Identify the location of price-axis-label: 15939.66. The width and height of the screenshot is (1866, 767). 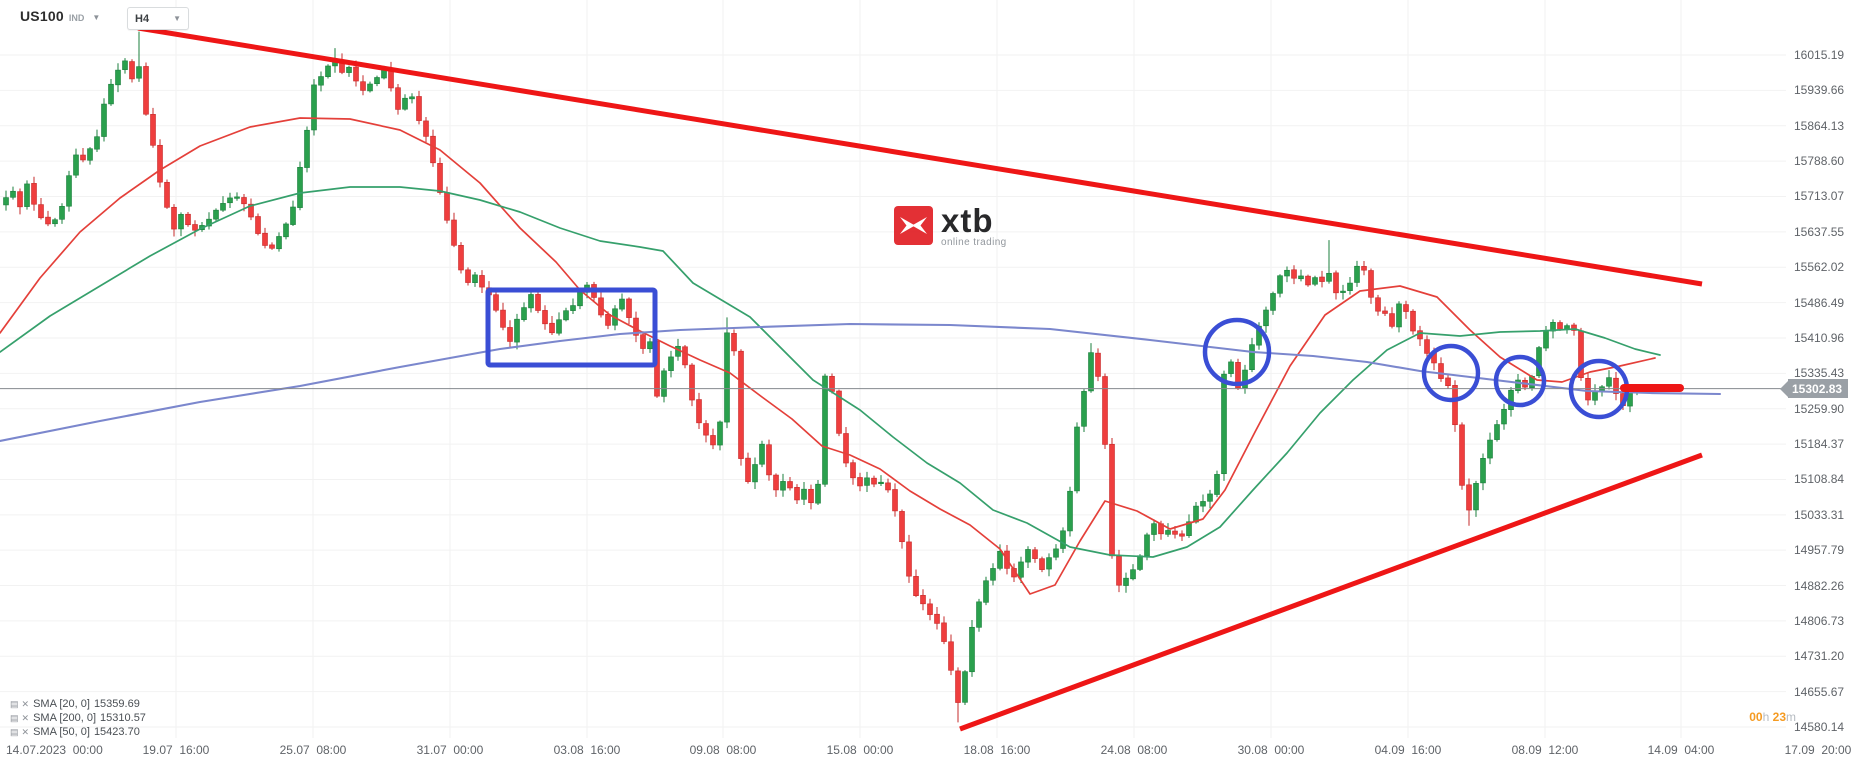
(1819, 90).